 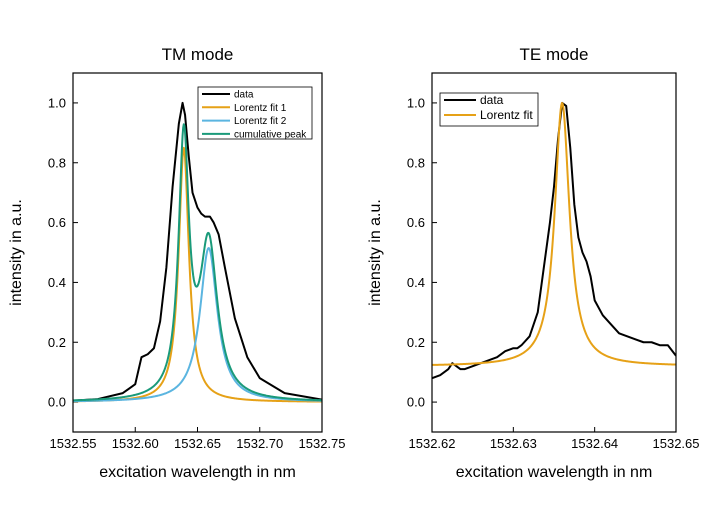 I want to click on legend-label: Lorentz fit 1, so click(x=260, y=108).